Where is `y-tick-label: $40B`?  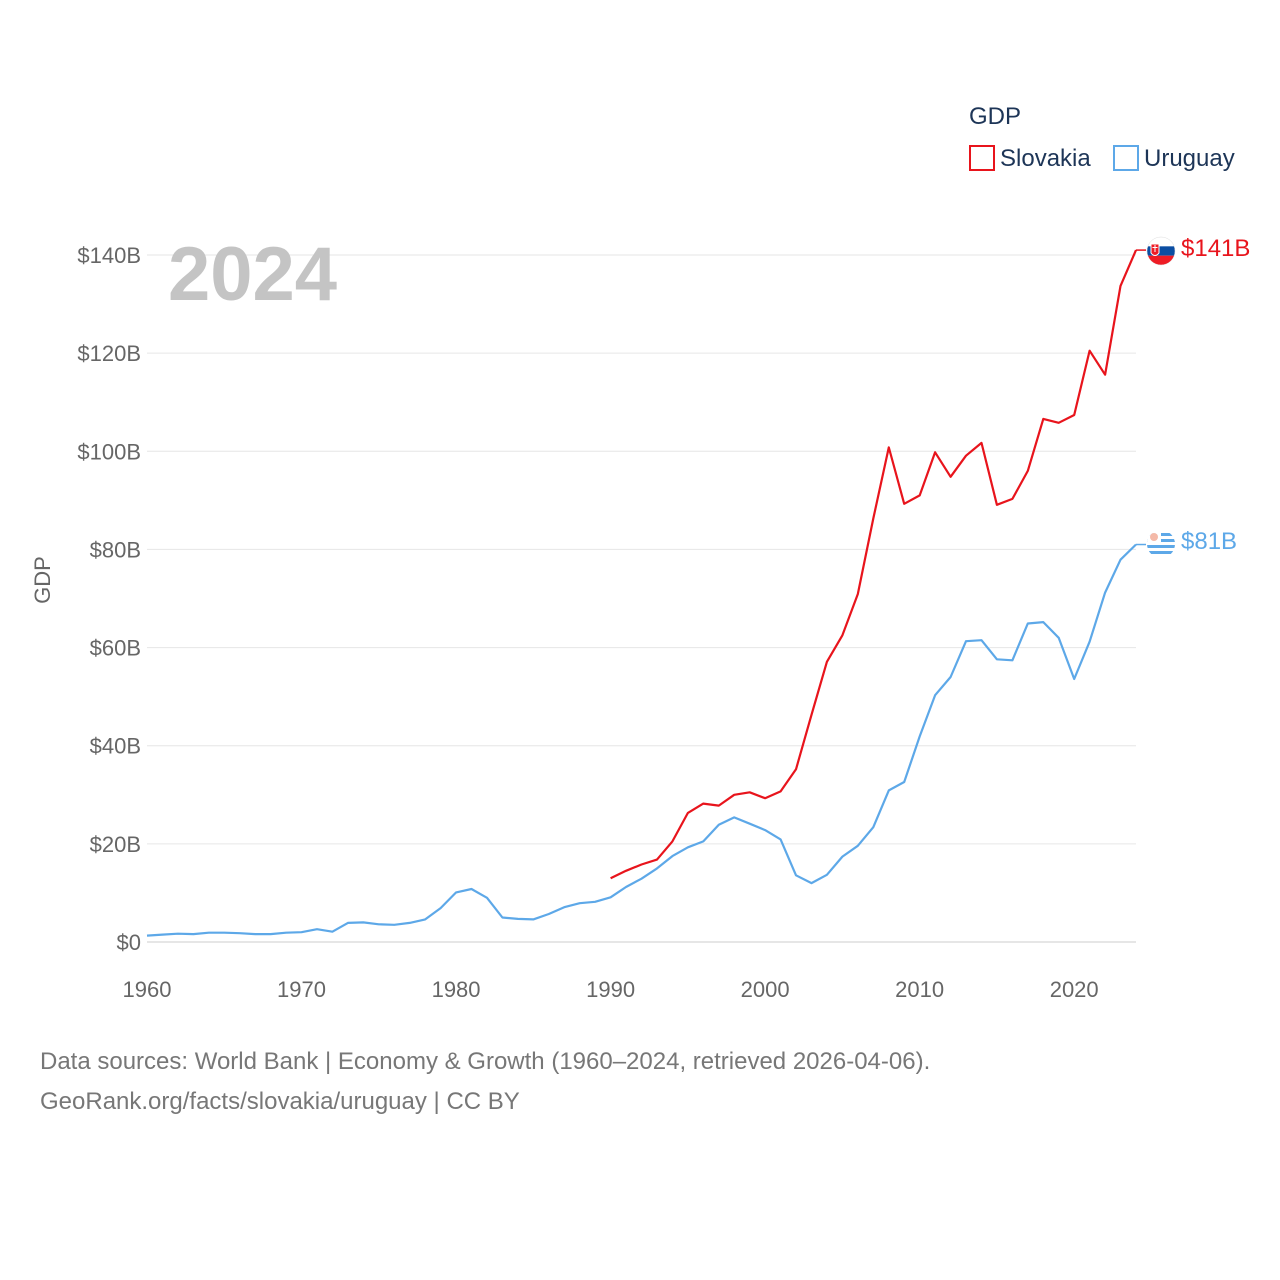 y-tick-label: $40B is located at coordinates (115, 746).